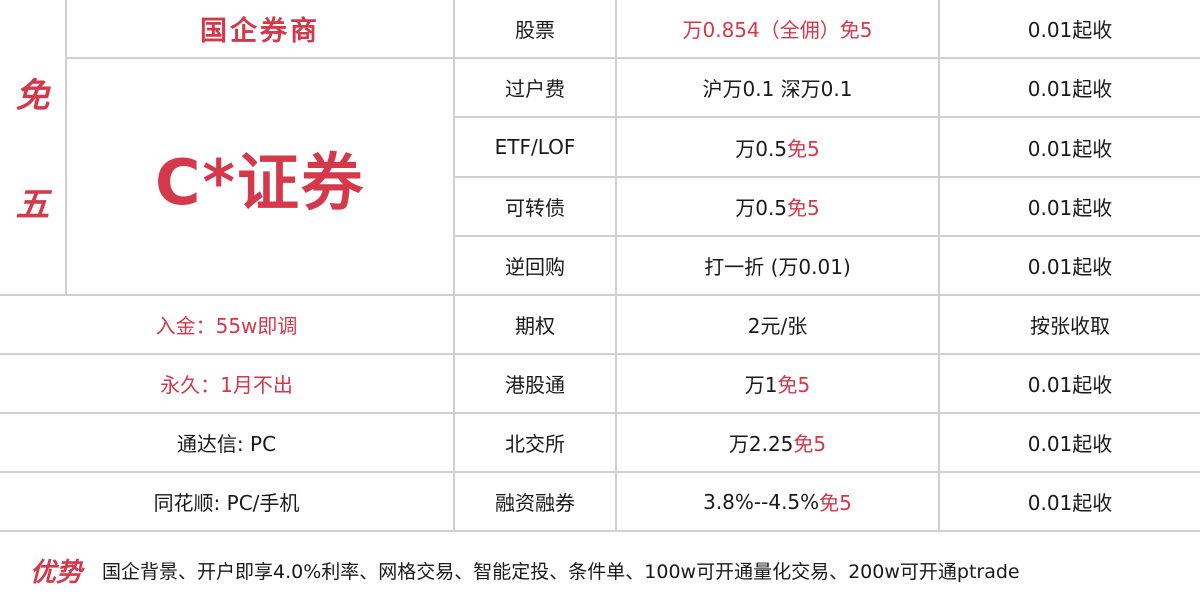  Describe the element at coordinates (536, 88) in the screenshot. I see `fee-item: 过户费` at that location.